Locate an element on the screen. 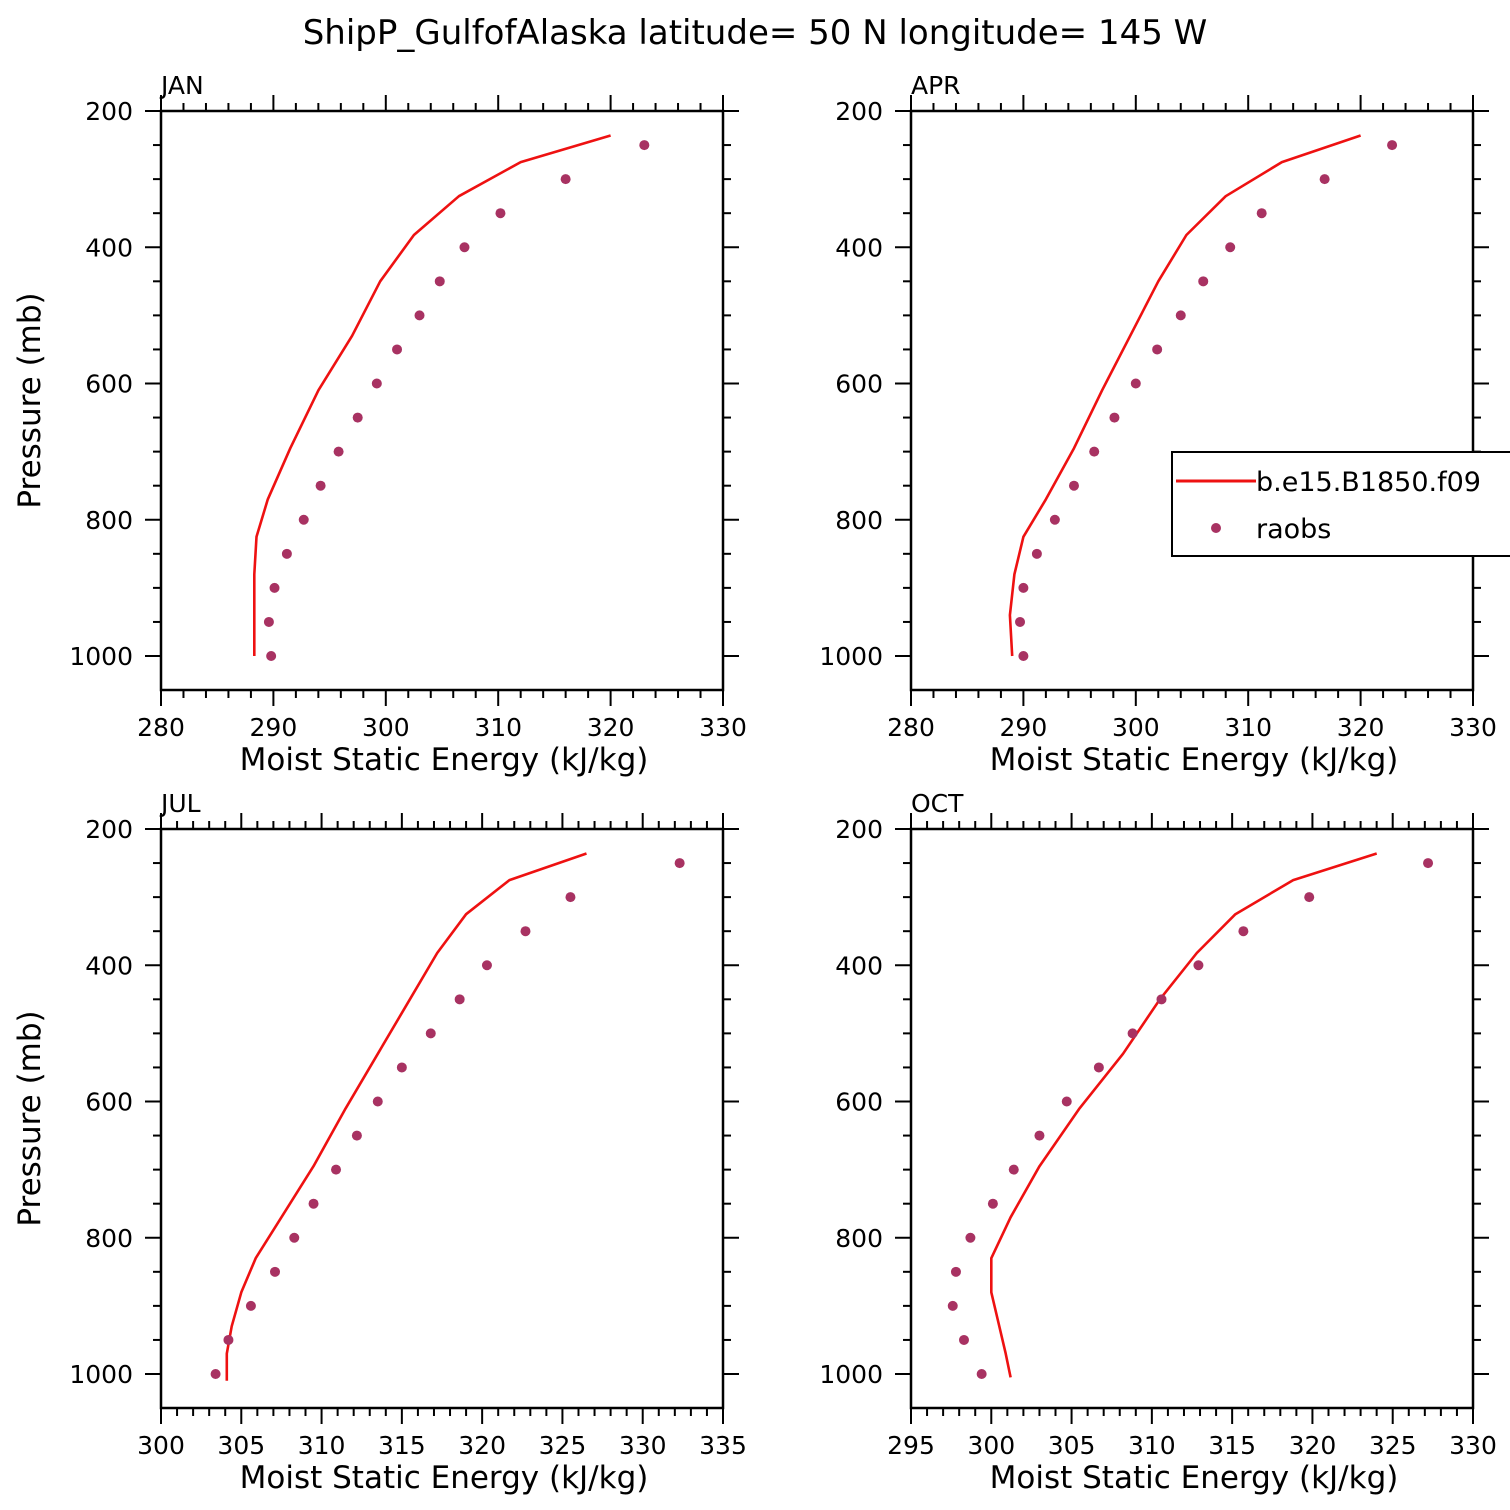  legend-box is located at coordinates (1340, 504).